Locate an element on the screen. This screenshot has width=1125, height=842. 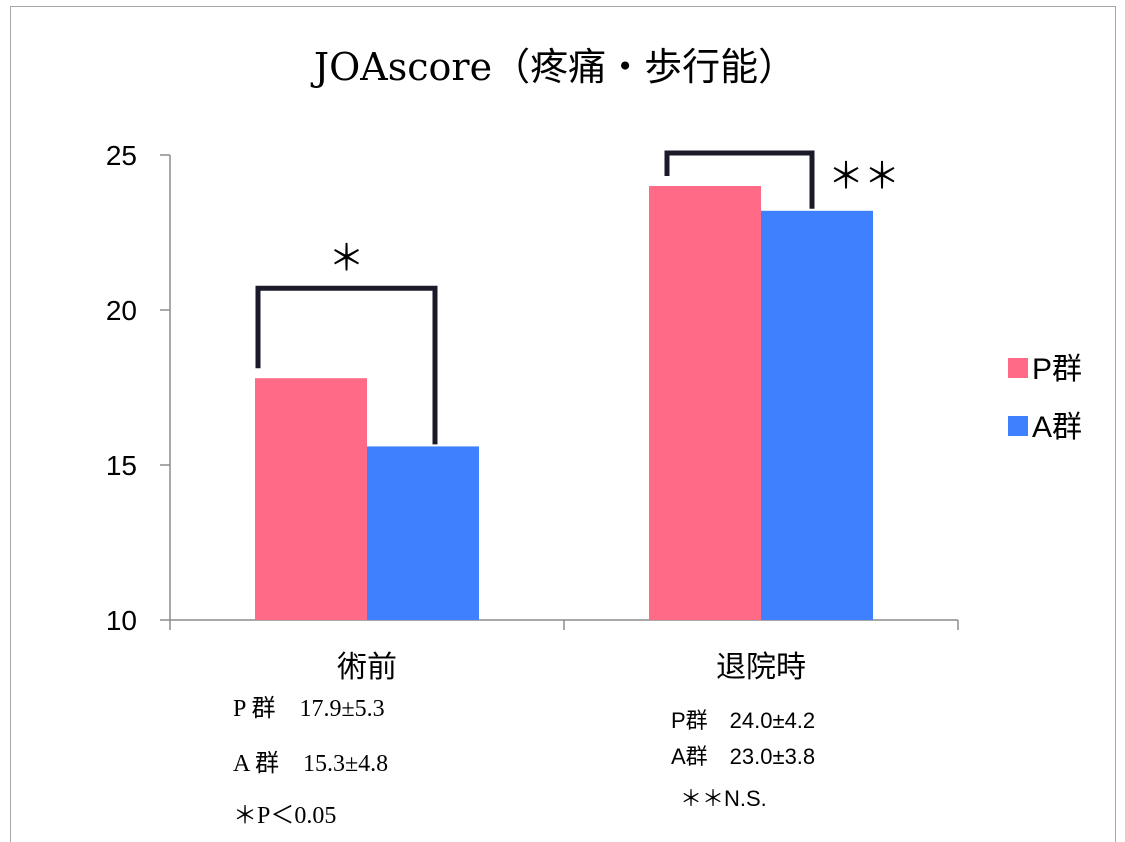
post-stat-line: A群 23.0±3.8 is located at coordinates (743, 756).